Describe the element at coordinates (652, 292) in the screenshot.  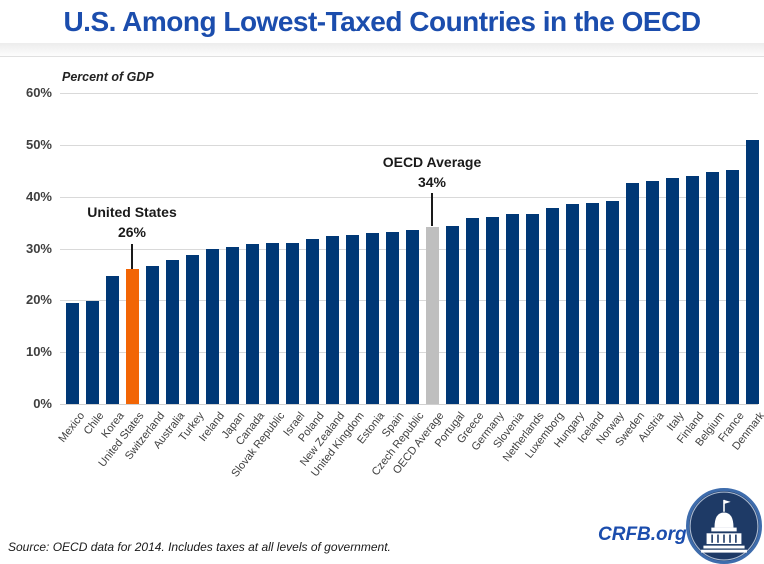
I see `bar-austria` at that location.